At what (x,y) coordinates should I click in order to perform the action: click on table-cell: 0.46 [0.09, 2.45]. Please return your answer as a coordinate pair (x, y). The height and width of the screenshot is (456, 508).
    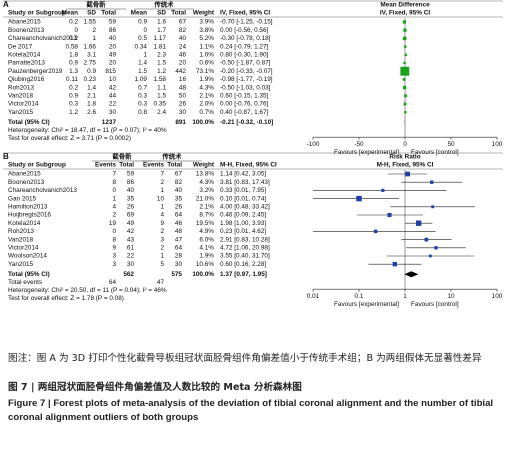
    Looking at the image, I should click on (243, 215).